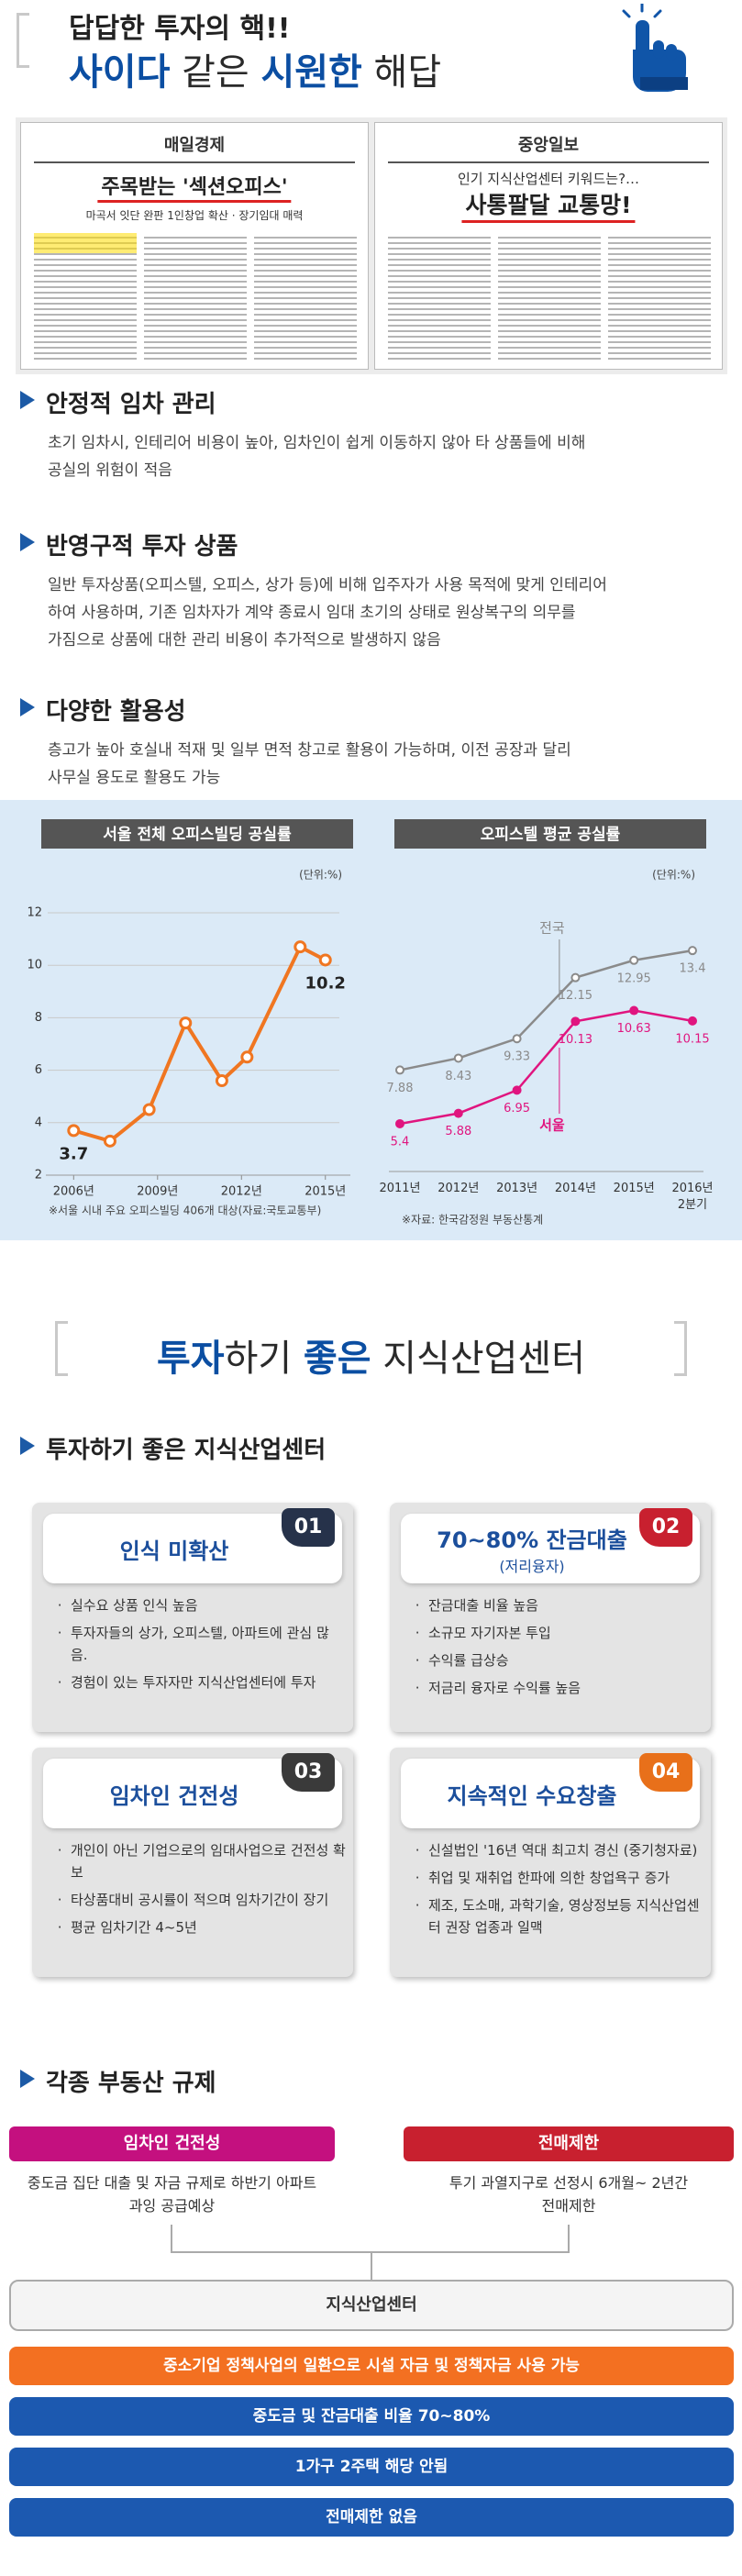 This screenshot has height=2576, width=742. I want to click on value-label: 5.4, so click(400, 1142).